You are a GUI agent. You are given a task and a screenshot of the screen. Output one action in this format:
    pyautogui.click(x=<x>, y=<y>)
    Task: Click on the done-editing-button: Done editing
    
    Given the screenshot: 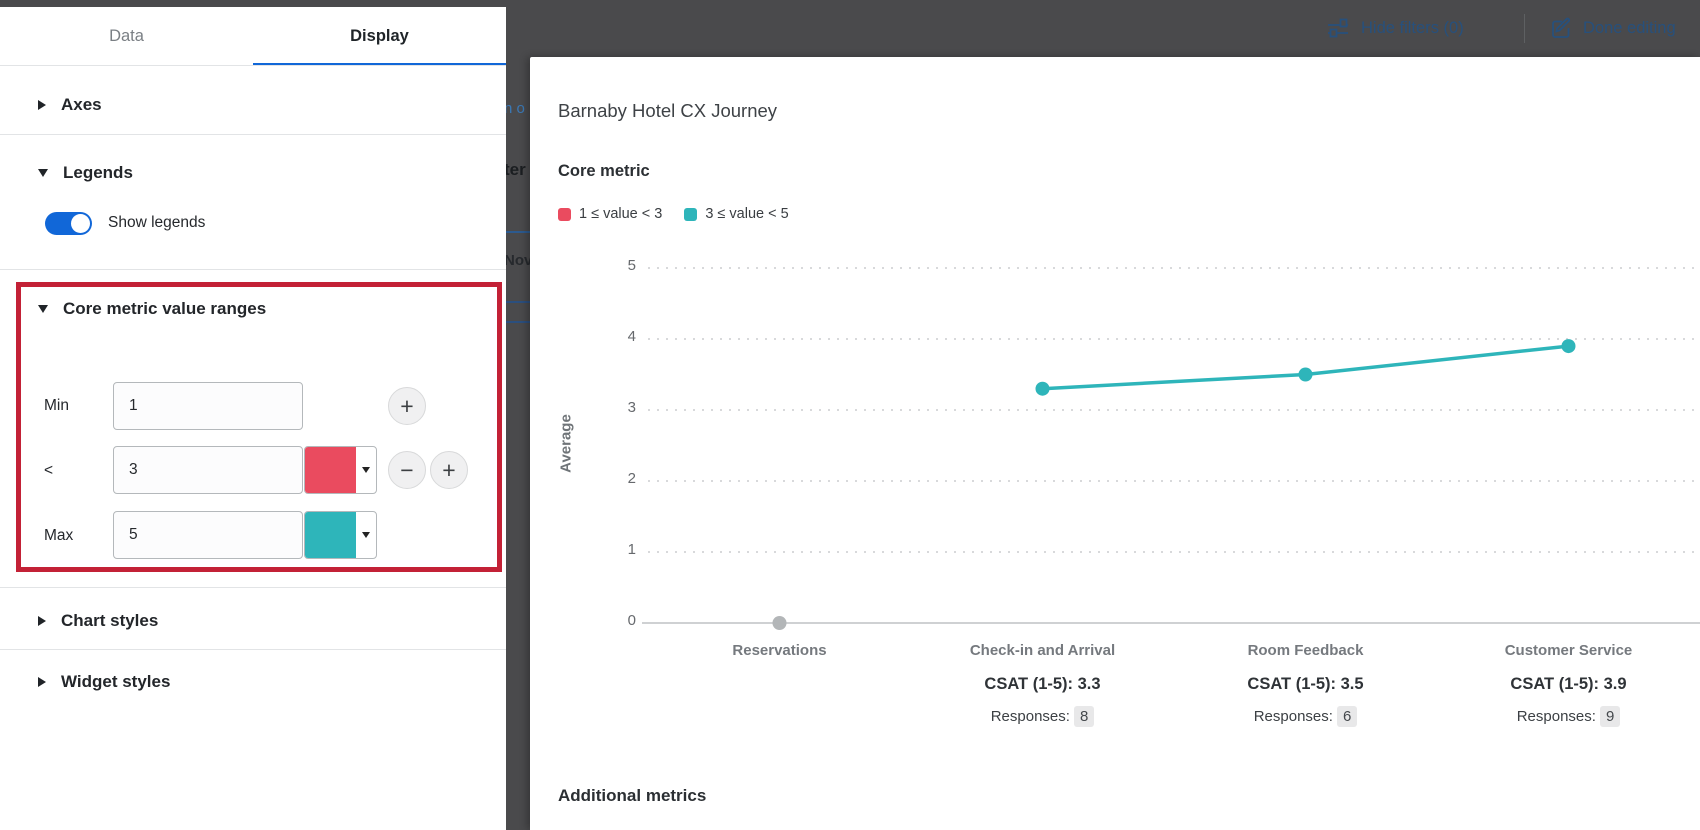 What is the action you would take?
    pyautogui.click(x=1613, y=28)
    